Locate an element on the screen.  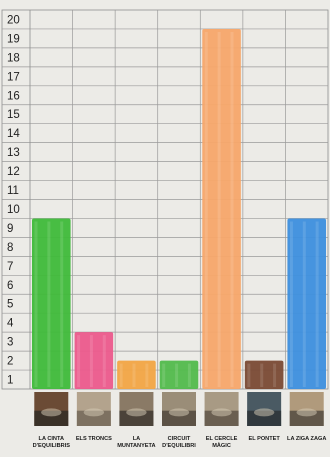
x-tick-label: LA ZIGA ZAGA is located at coordinates (306, 439).